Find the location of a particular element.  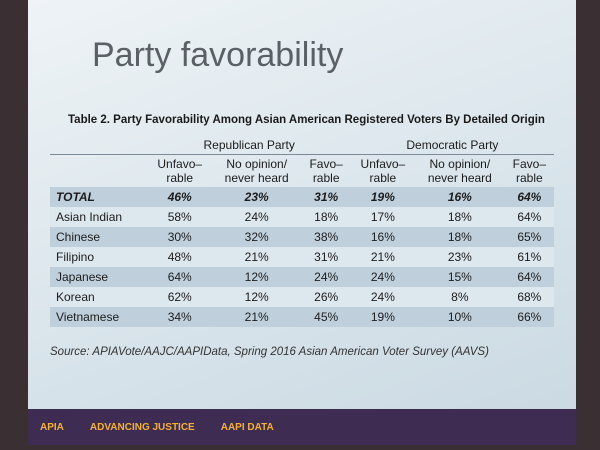

table-cell: 30% is located at coordinates (179, 237).